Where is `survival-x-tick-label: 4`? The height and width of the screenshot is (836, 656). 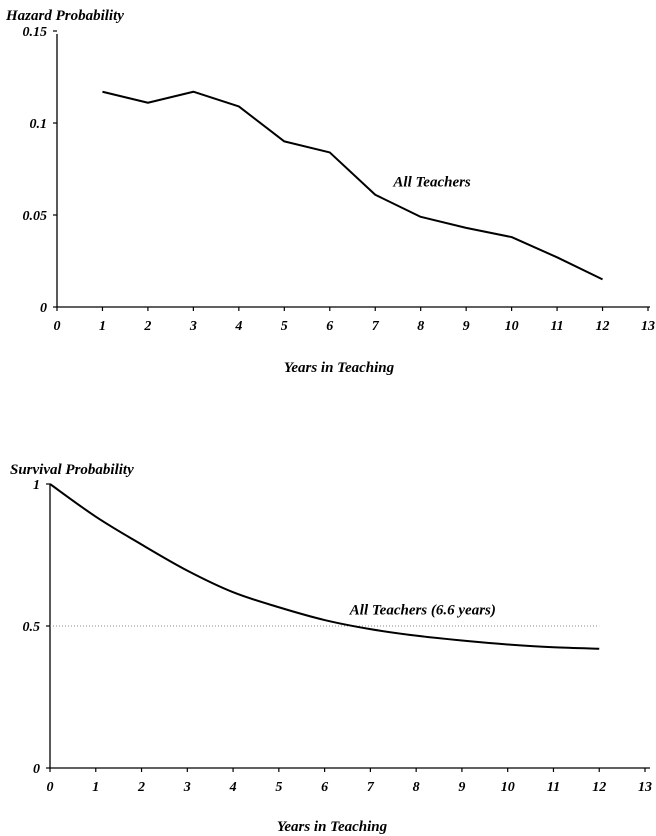
survival-x-tick-label: 4 is located at coordinates (233, 787).